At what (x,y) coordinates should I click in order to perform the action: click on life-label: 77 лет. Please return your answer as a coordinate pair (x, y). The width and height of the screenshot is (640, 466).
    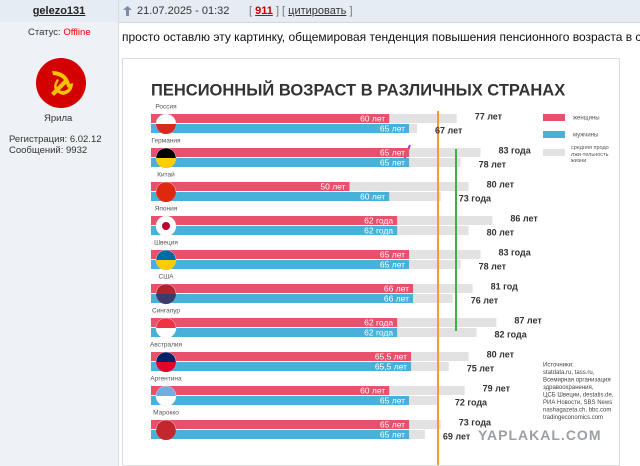
    Looking at the image, I should click on (489, 116).